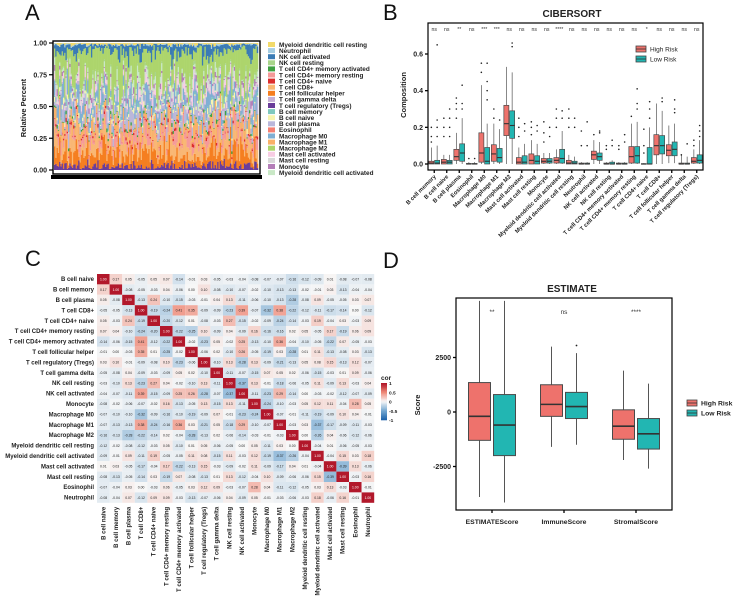 This screenshot has width=738, height=615. Describe the element at coordinates (391, 421) in the screenshot. I see `colorbar-tick-label: -1` at that location.